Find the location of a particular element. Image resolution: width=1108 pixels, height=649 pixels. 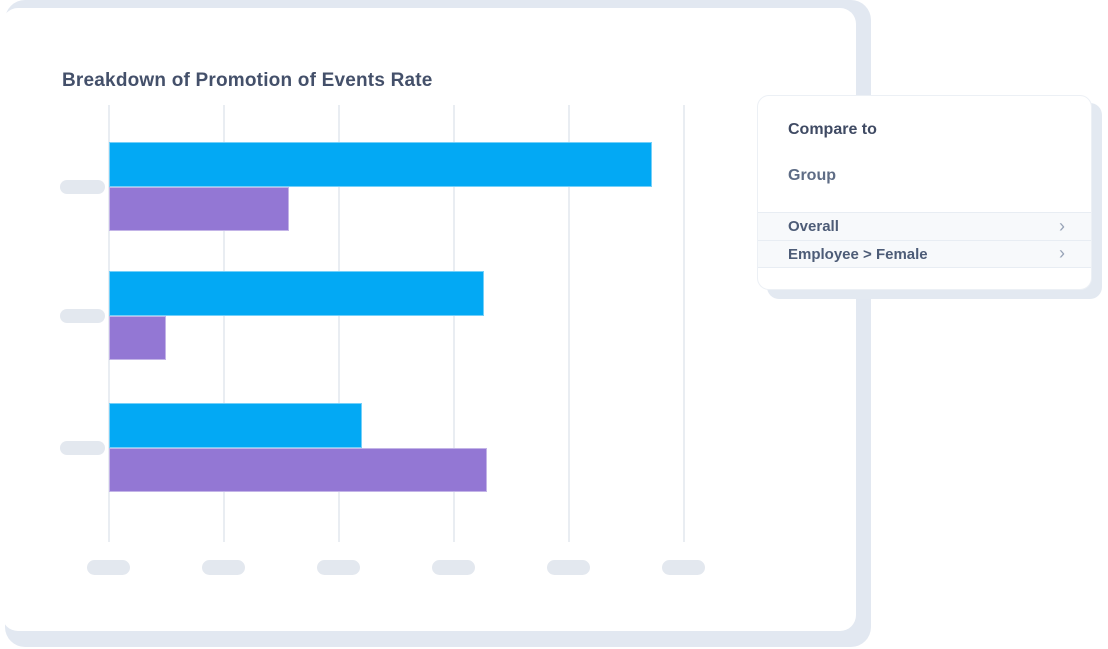

menu-item-overall: Overall › is located at coordinates (924, 226).